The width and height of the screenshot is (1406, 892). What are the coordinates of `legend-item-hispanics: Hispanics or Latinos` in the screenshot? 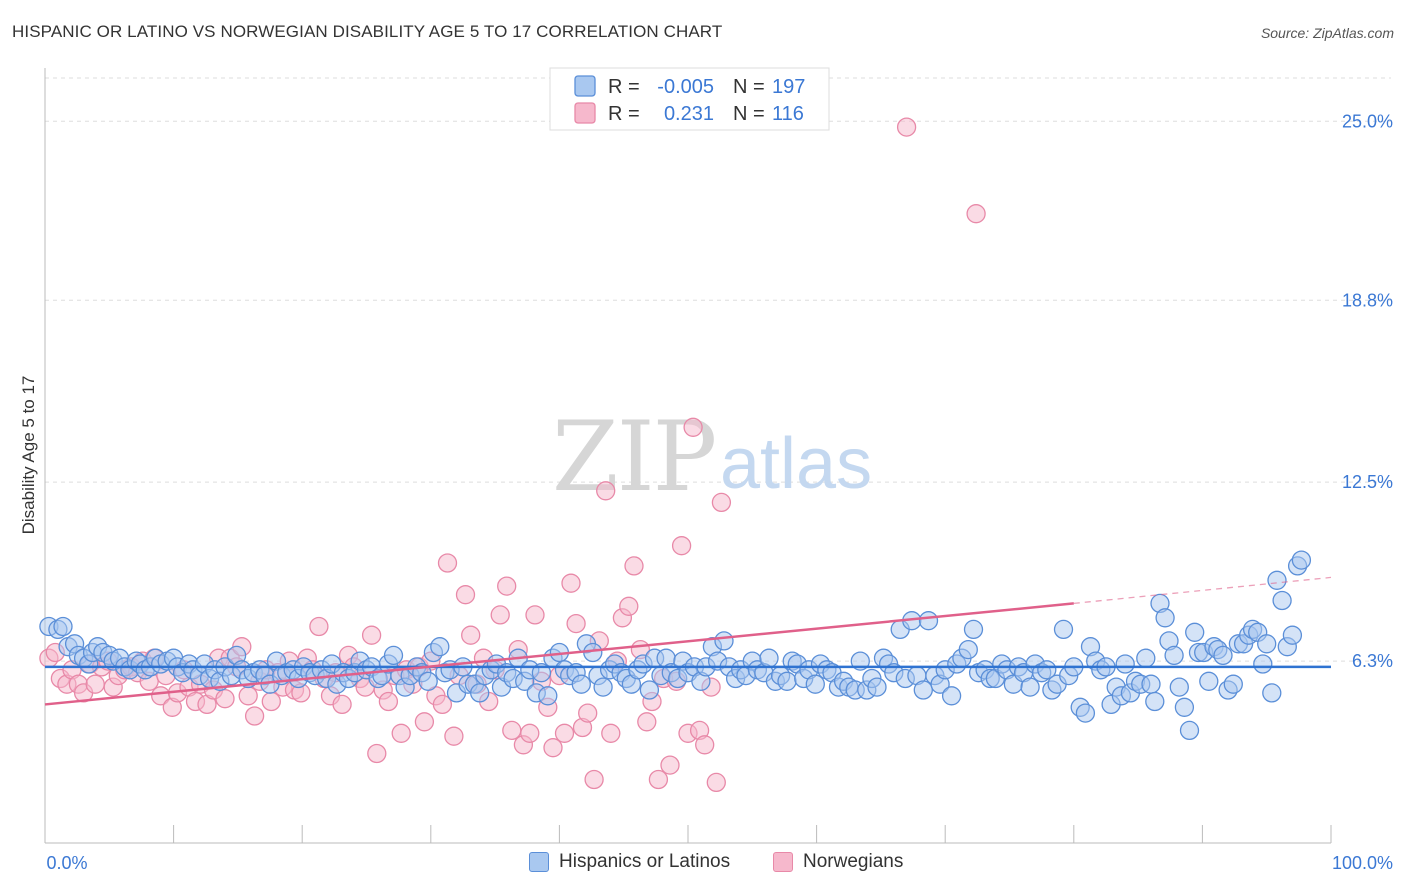 It's located at (629, 862).